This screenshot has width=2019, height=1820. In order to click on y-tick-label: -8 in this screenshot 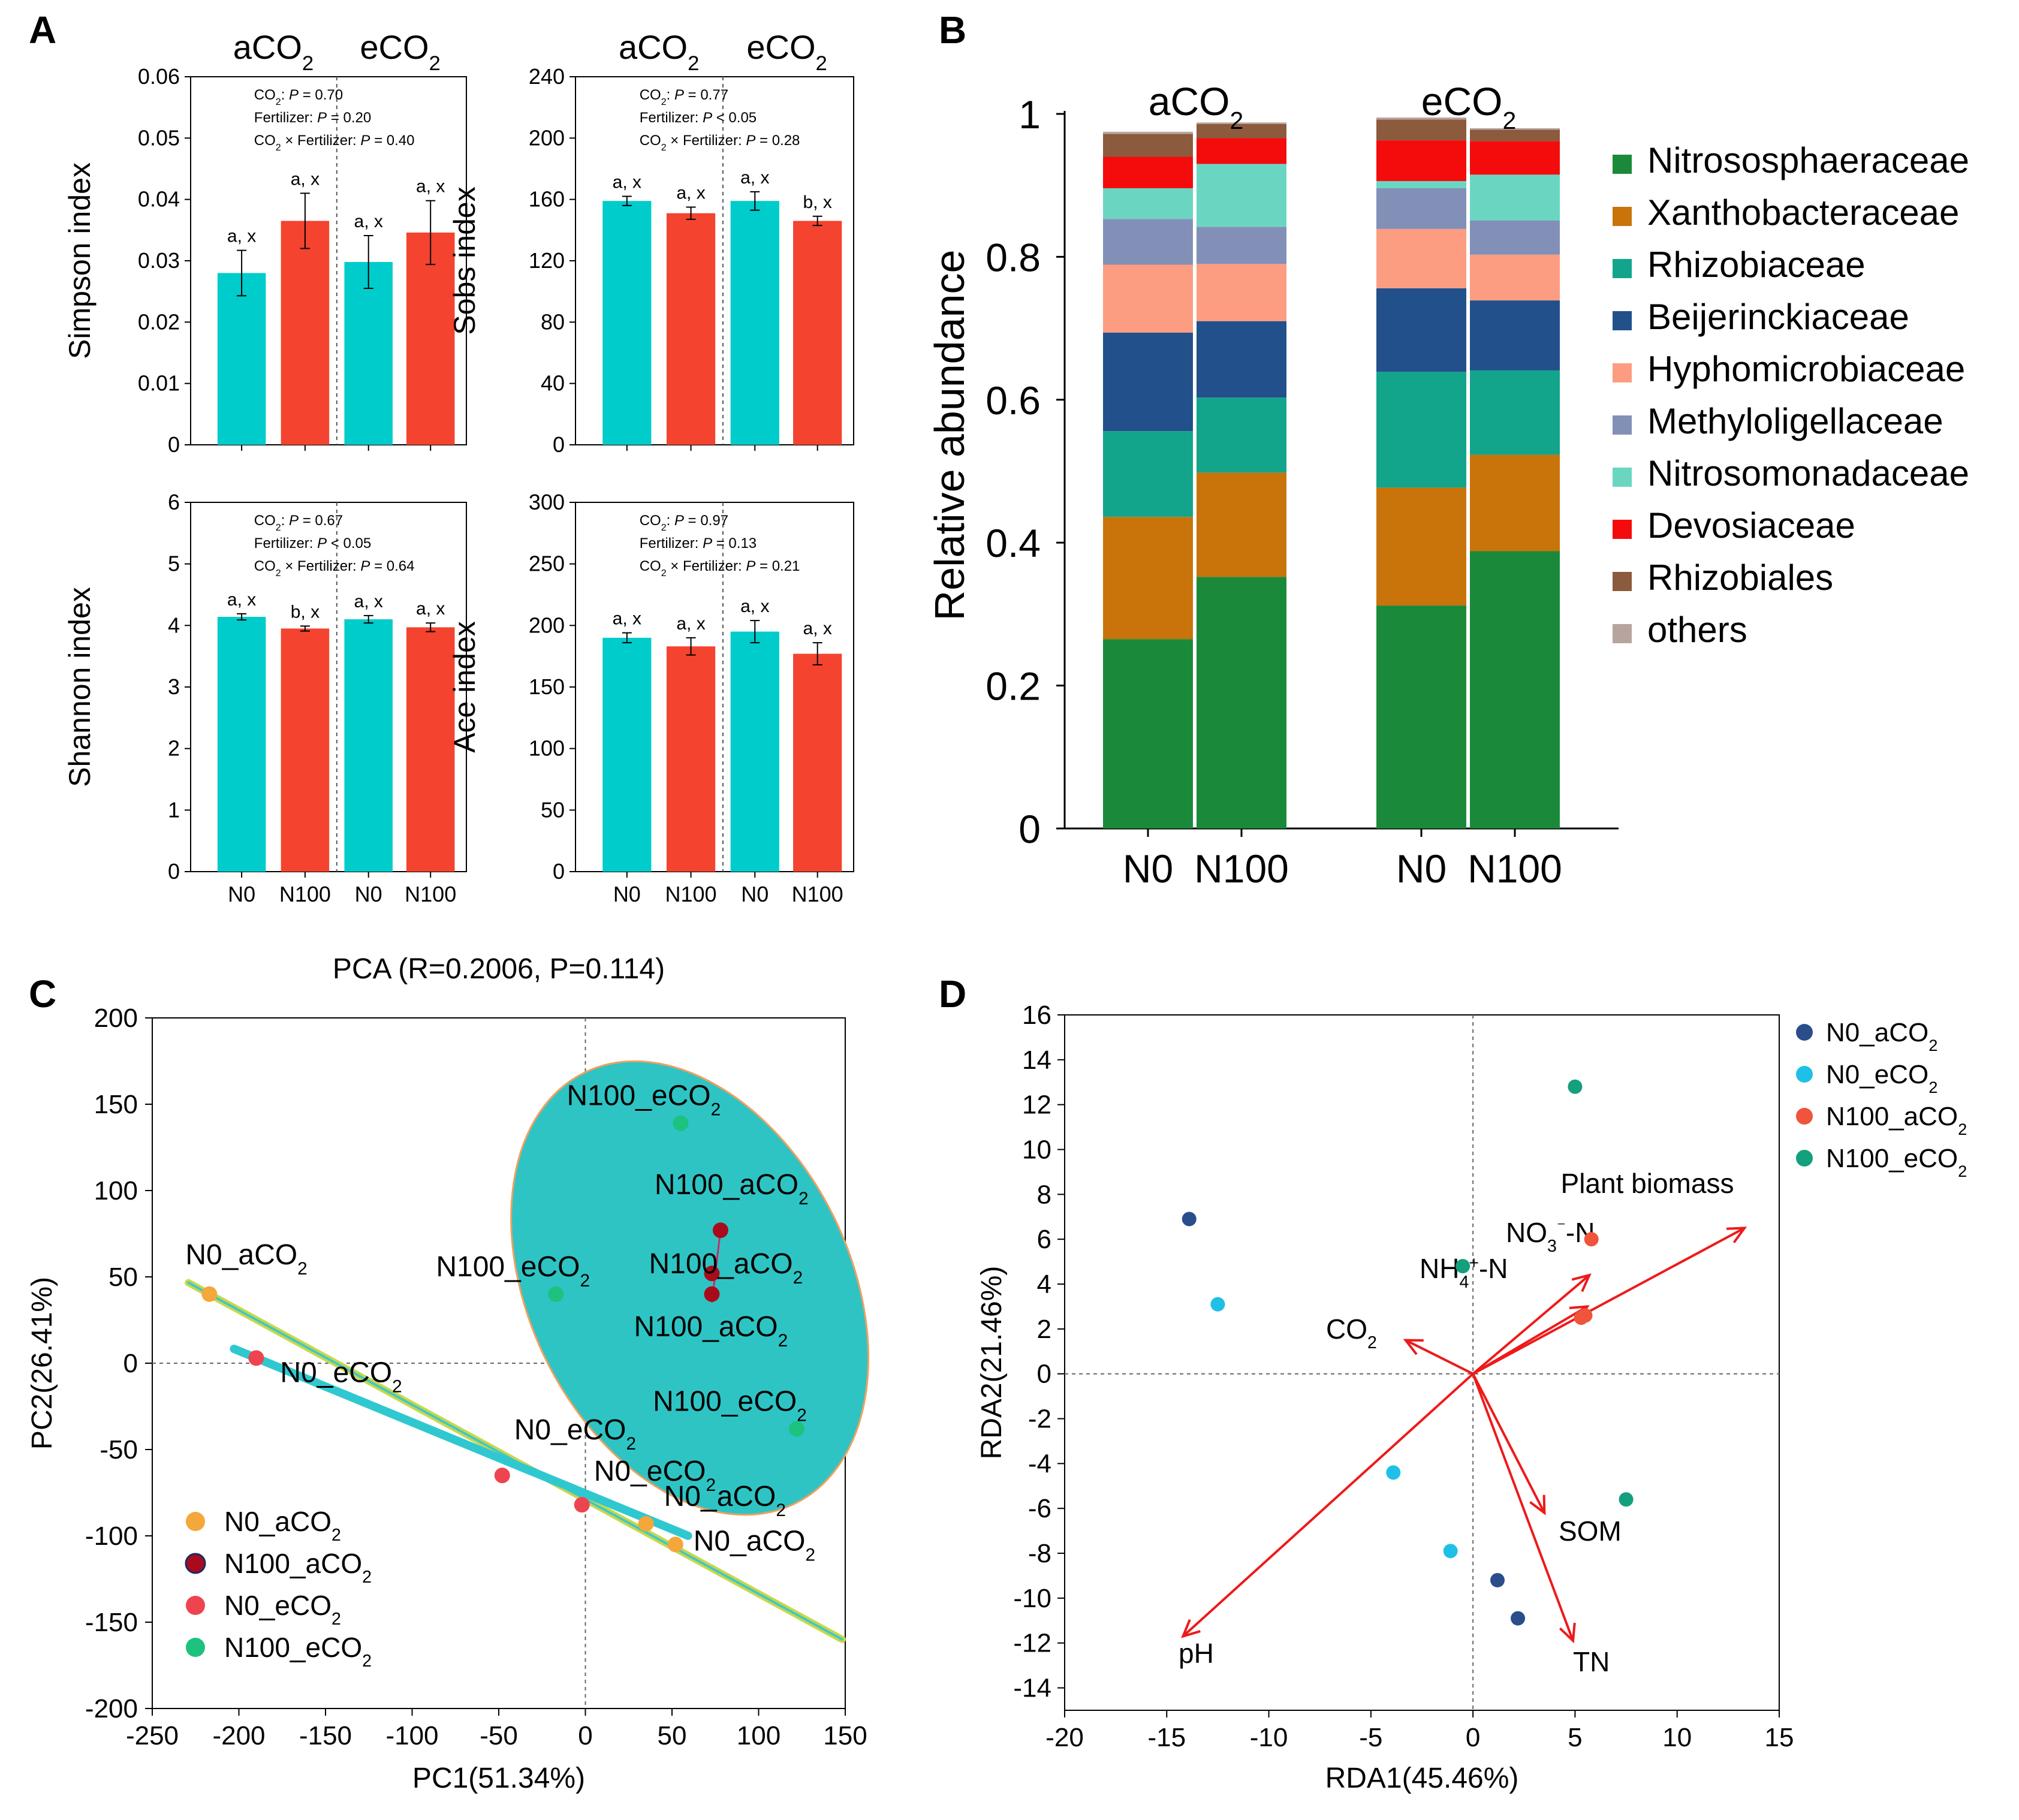, I will do `click(1039, 1553)`.